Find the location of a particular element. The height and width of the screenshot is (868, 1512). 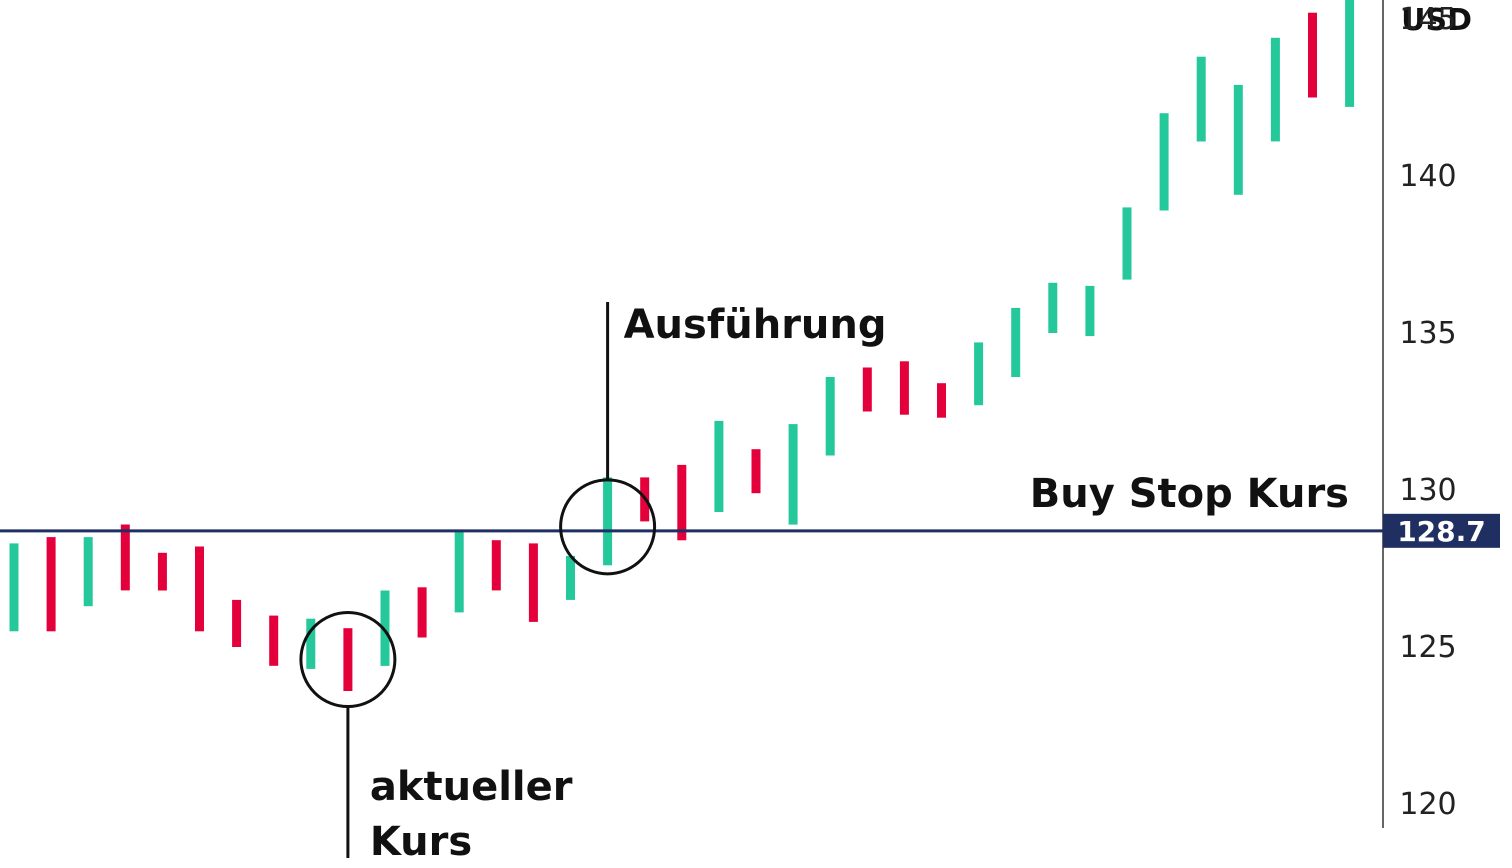

current-price-label-line-1: aktueller is located at coordinates (471, 787).